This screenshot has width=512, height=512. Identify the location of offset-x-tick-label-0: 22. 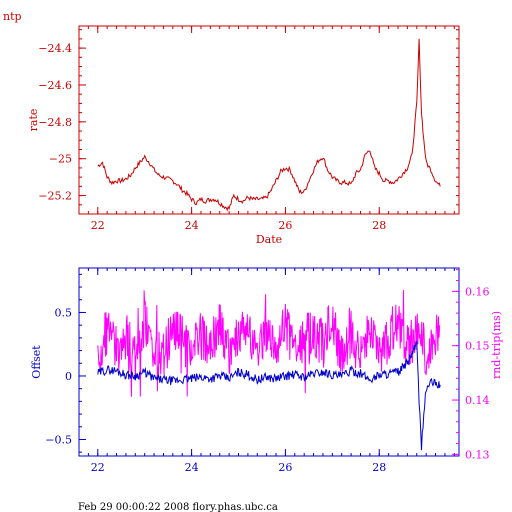
(98, 467).